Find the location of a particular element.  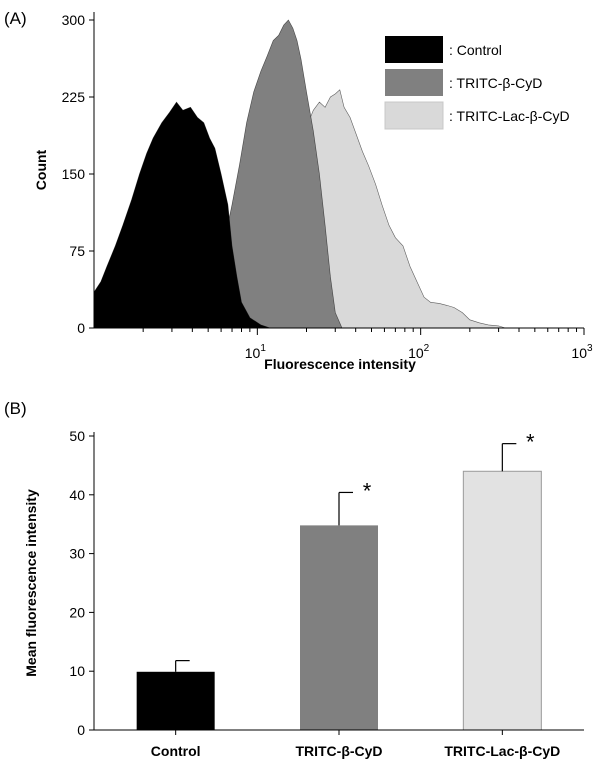

legend-label-2: : Control is located at coordinates (475, 50).